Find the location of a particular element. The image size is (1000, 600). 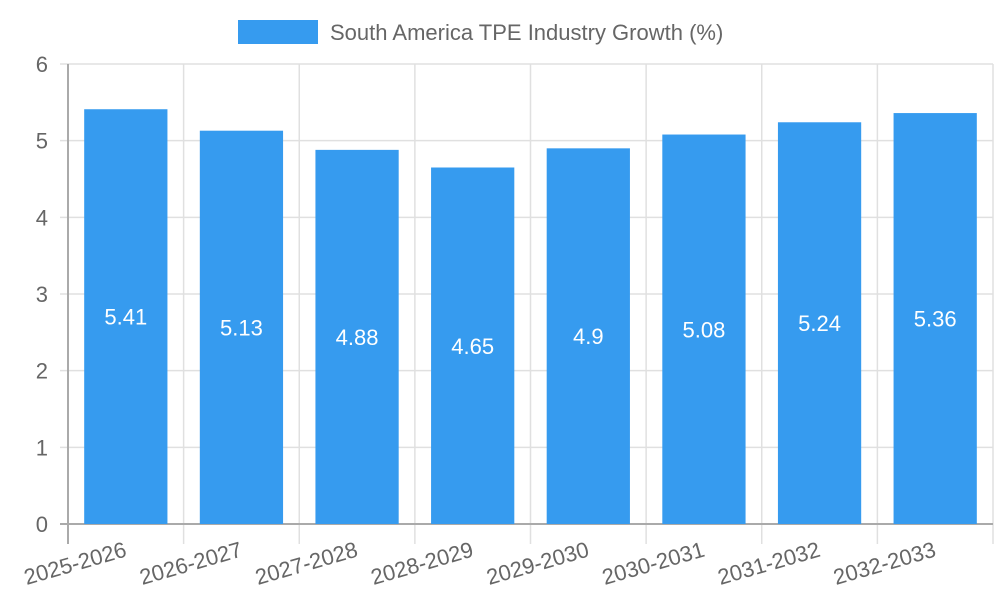

y-tick-label: 0 is located at coordinates (42, 524).